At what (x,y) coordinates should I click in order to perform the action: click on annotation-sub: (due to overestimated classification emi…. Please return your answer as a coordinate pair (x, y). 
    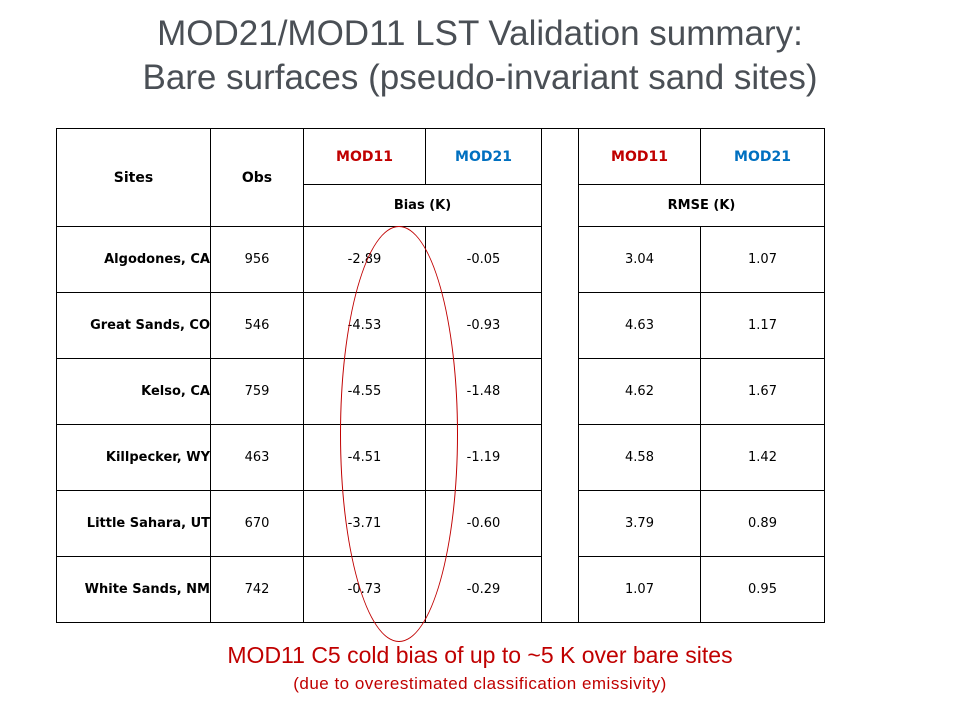
    Looking at the image, I should click on (480, 683).